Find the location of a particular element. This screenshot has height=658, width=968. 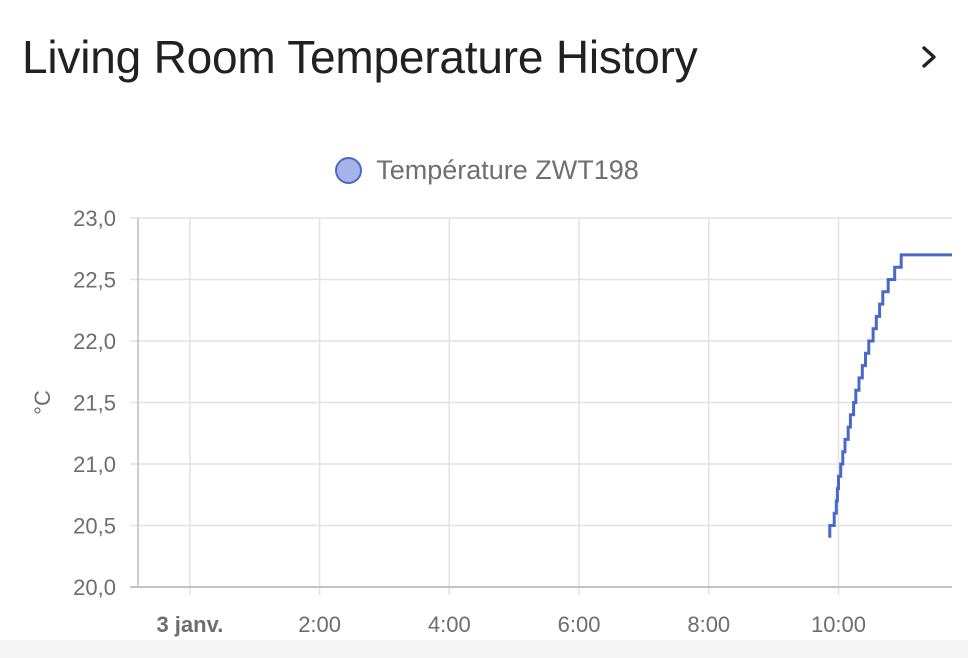

card-header: Living Room Temperature History is located at coordinates (495, 61).